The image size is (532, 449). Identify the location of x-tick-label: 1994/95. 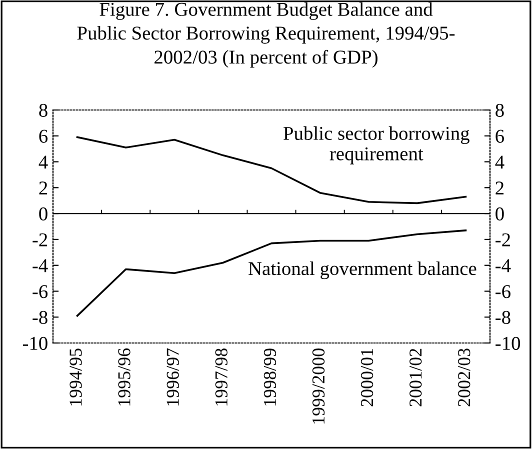
(76, 377).